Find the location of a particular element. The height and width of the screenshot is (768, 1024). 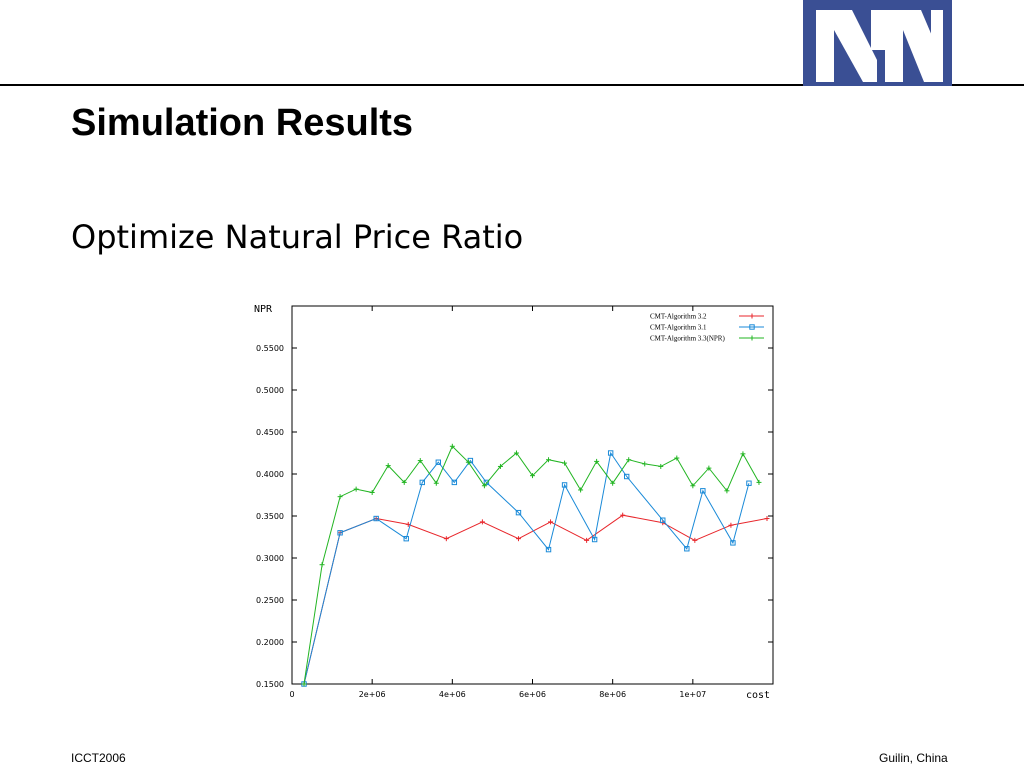

slide-subtitle: Optimize Natural Price Ratio is located at coordinates (297, 237).